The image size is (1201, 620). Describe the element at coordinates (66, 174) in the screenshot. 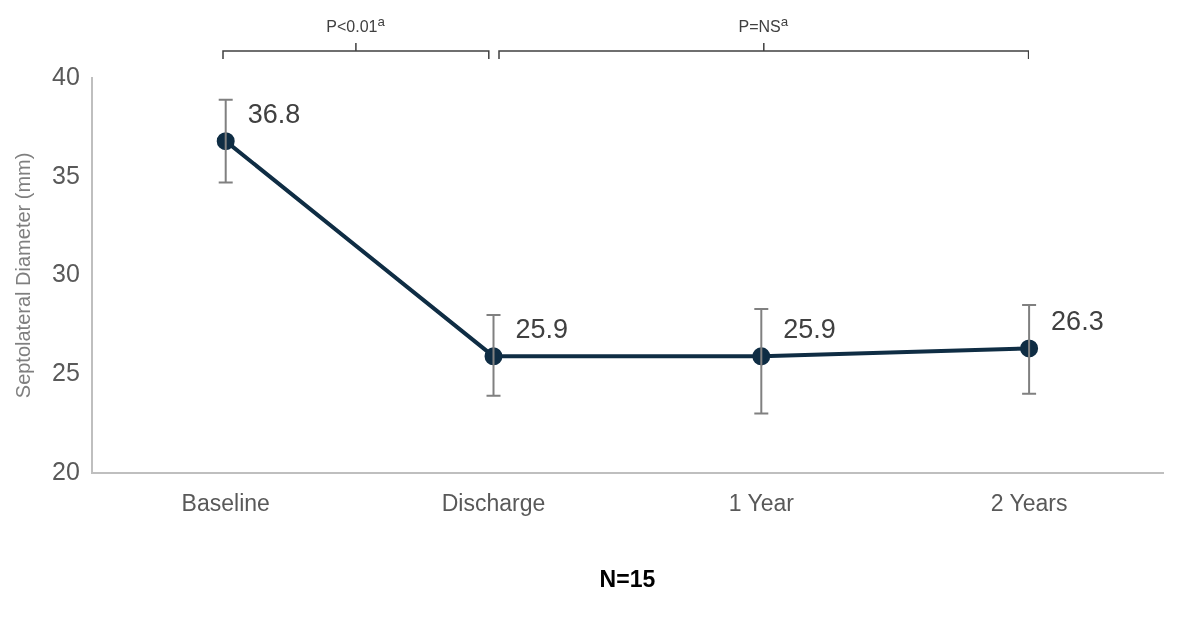

I see `y-tick-label: 35` at that location.